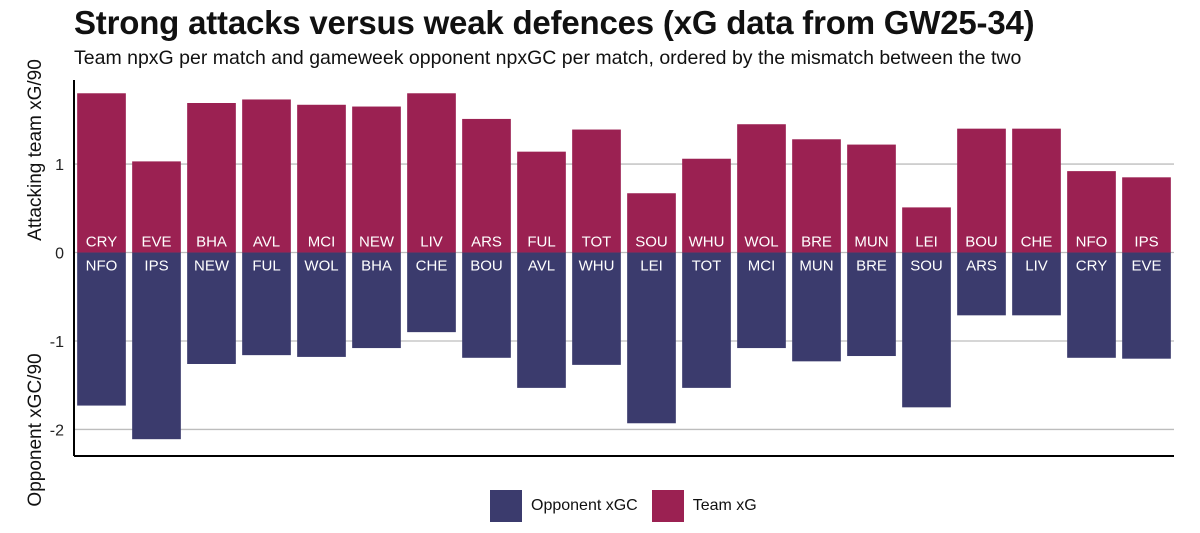 This screenshot has width=1200, height=533. Describe the element at coordinates (102, 266) in the screenshot. I see `opponent-label: NFO` at that location.